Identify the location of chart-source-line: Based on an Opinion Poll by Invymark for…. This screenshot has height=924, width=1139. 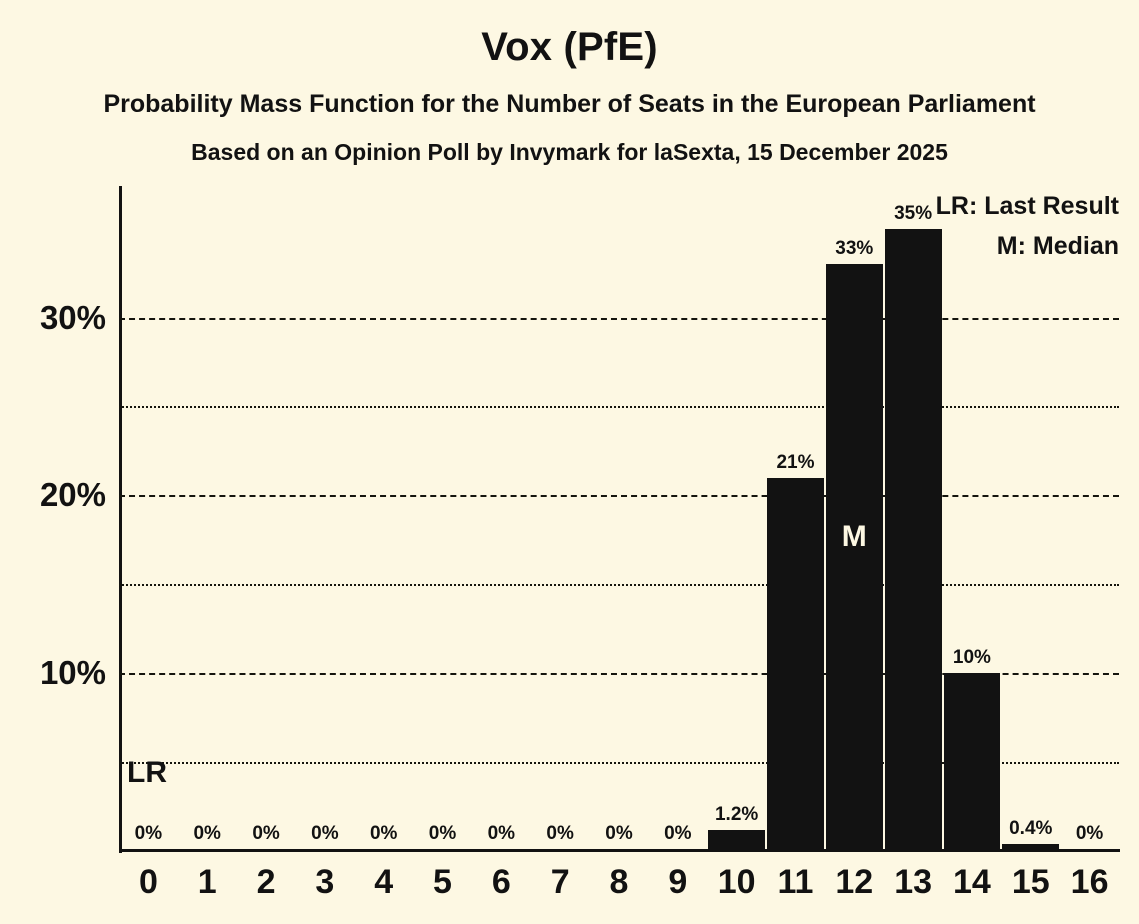
(569, 152).